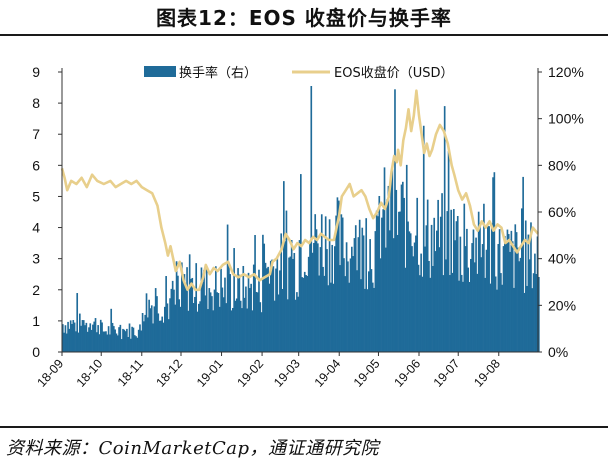 The height and width of the screenshot is (468, 608). Describe the element at coordinates (304, 18) in the screenshot. I see `chart-title: 图表12：EOS 收盘价与换手率` at that location.